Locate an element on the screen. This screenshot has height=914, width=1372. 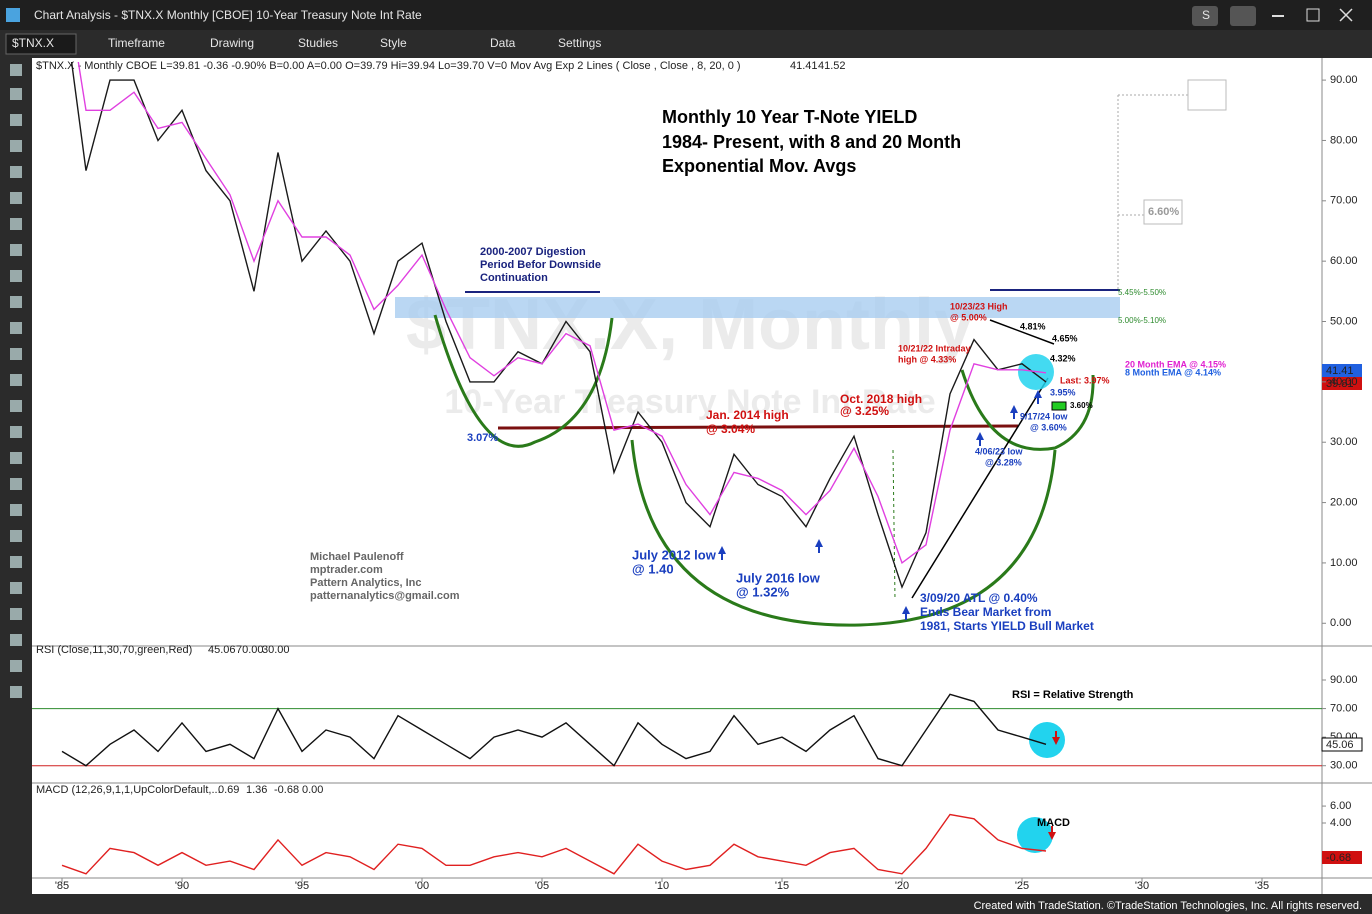
rsi-upper: 70.00 is located at coordinates (250, 650).